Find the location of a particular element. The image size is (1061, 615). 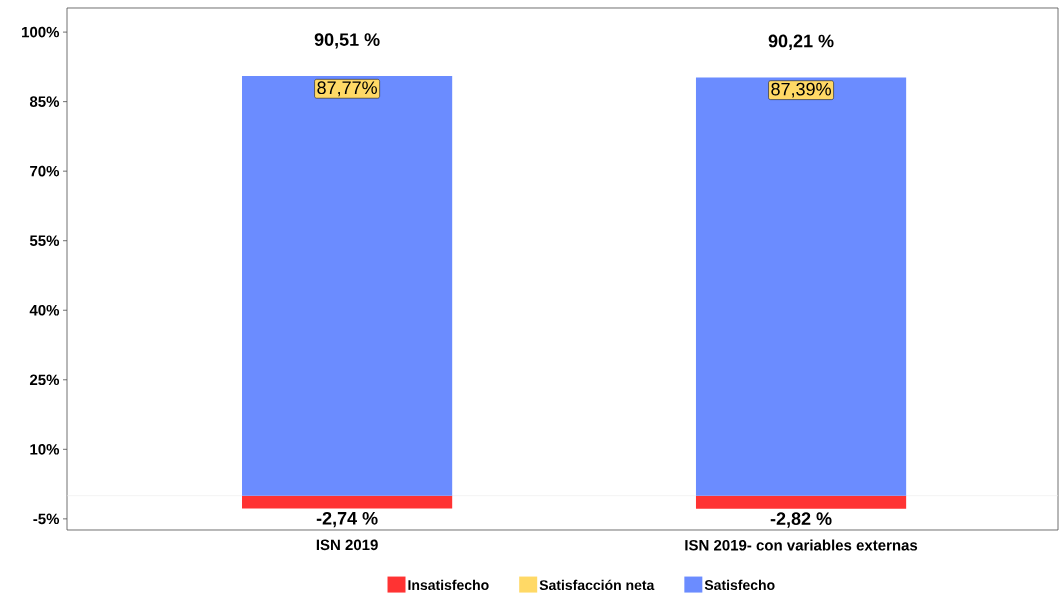

data-label: 90,21 % is located at coordinates (801, 42).